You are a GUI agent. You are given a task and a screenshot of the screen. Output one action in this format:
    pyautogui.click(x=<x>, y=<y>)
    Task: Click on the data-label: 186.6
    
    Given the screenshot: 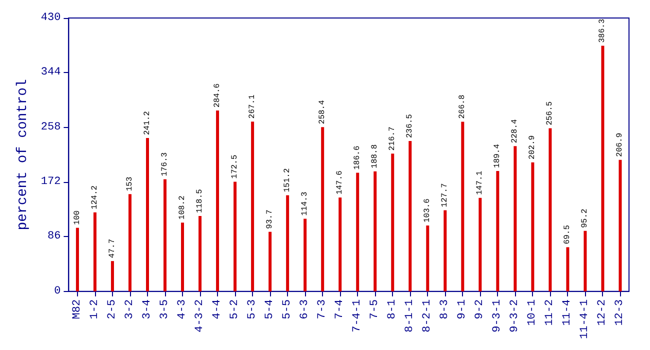 What is the action you would take?
    pyautogui.click(x=357, y=158)
    